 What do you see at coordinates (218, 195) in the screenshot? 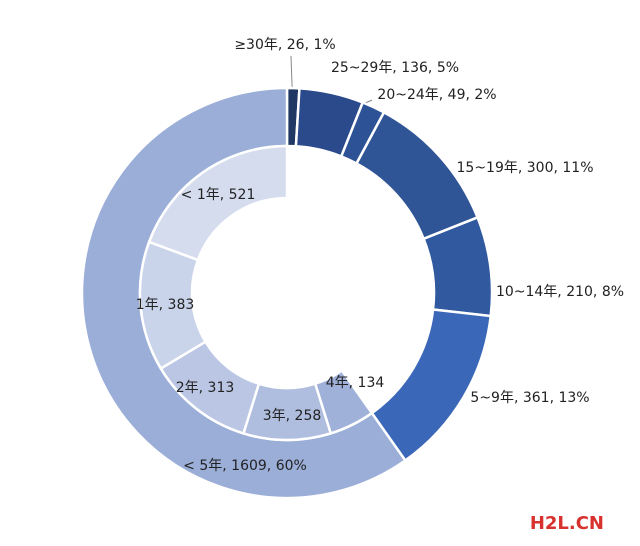
I see `data-label: < 1年, 521` at bounding box center [218, 195].